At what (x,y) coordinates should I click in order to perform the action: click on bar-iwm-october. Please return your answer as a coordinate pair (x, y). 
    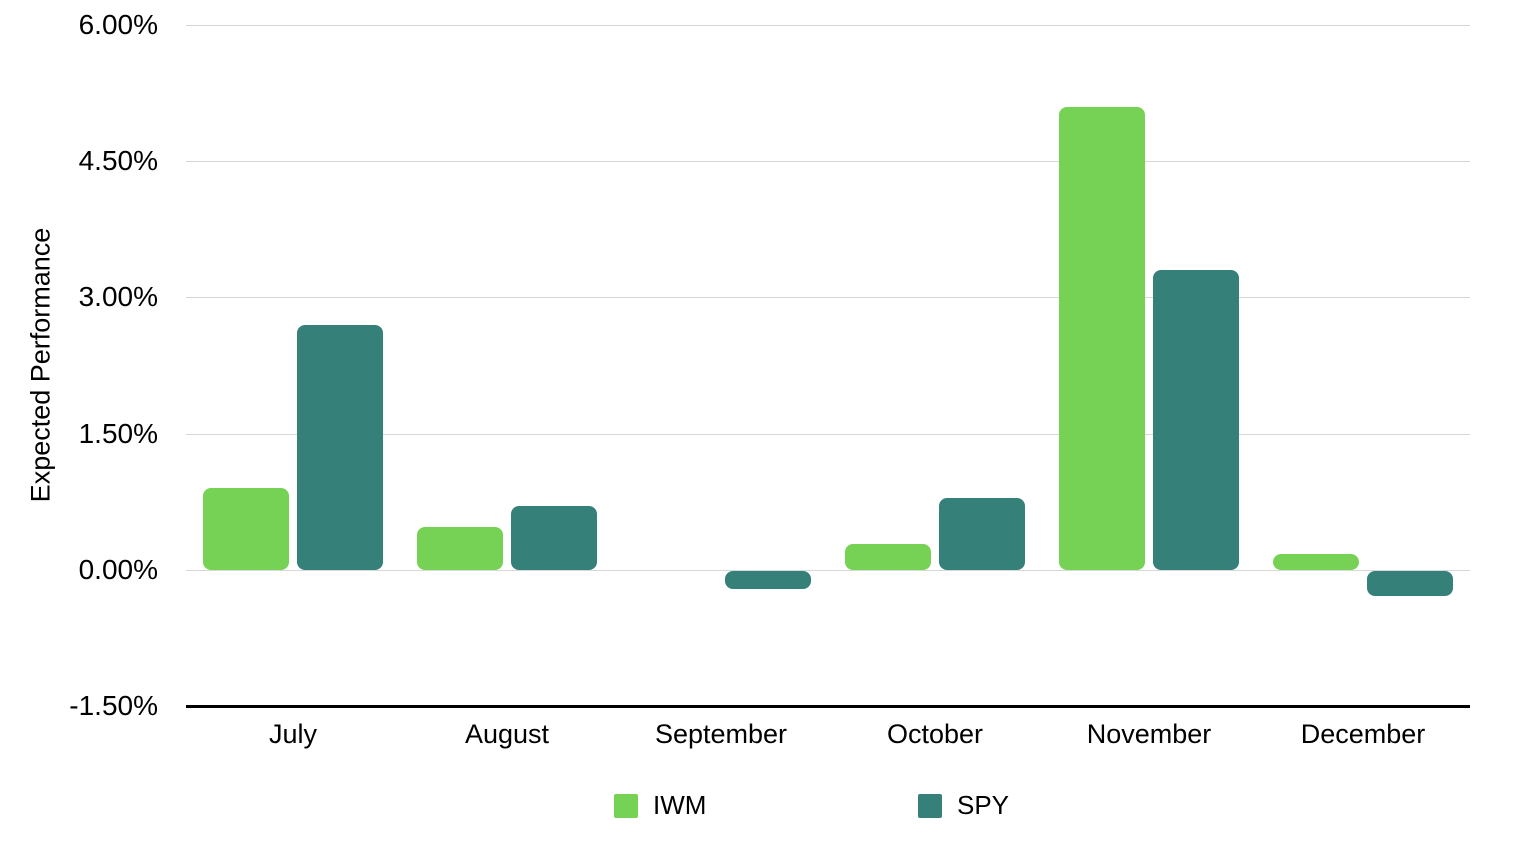
    Looking at the image, I should click on (888, 557).